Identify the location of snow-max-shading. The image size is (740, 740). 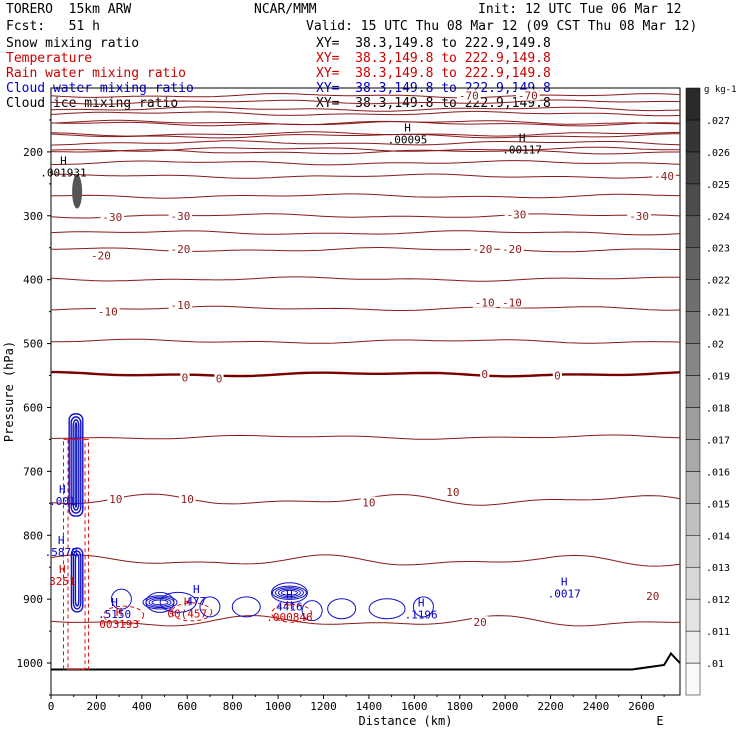
(77, 191).